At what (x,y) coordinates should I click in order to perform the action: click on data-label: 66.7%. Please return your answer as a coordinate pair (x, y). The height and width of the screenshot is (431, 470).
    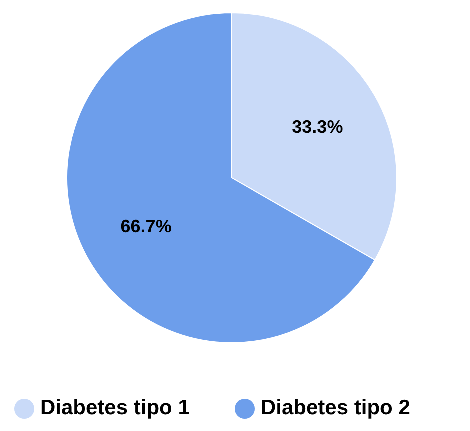
    Looking at the image, I should click on (146, 226).